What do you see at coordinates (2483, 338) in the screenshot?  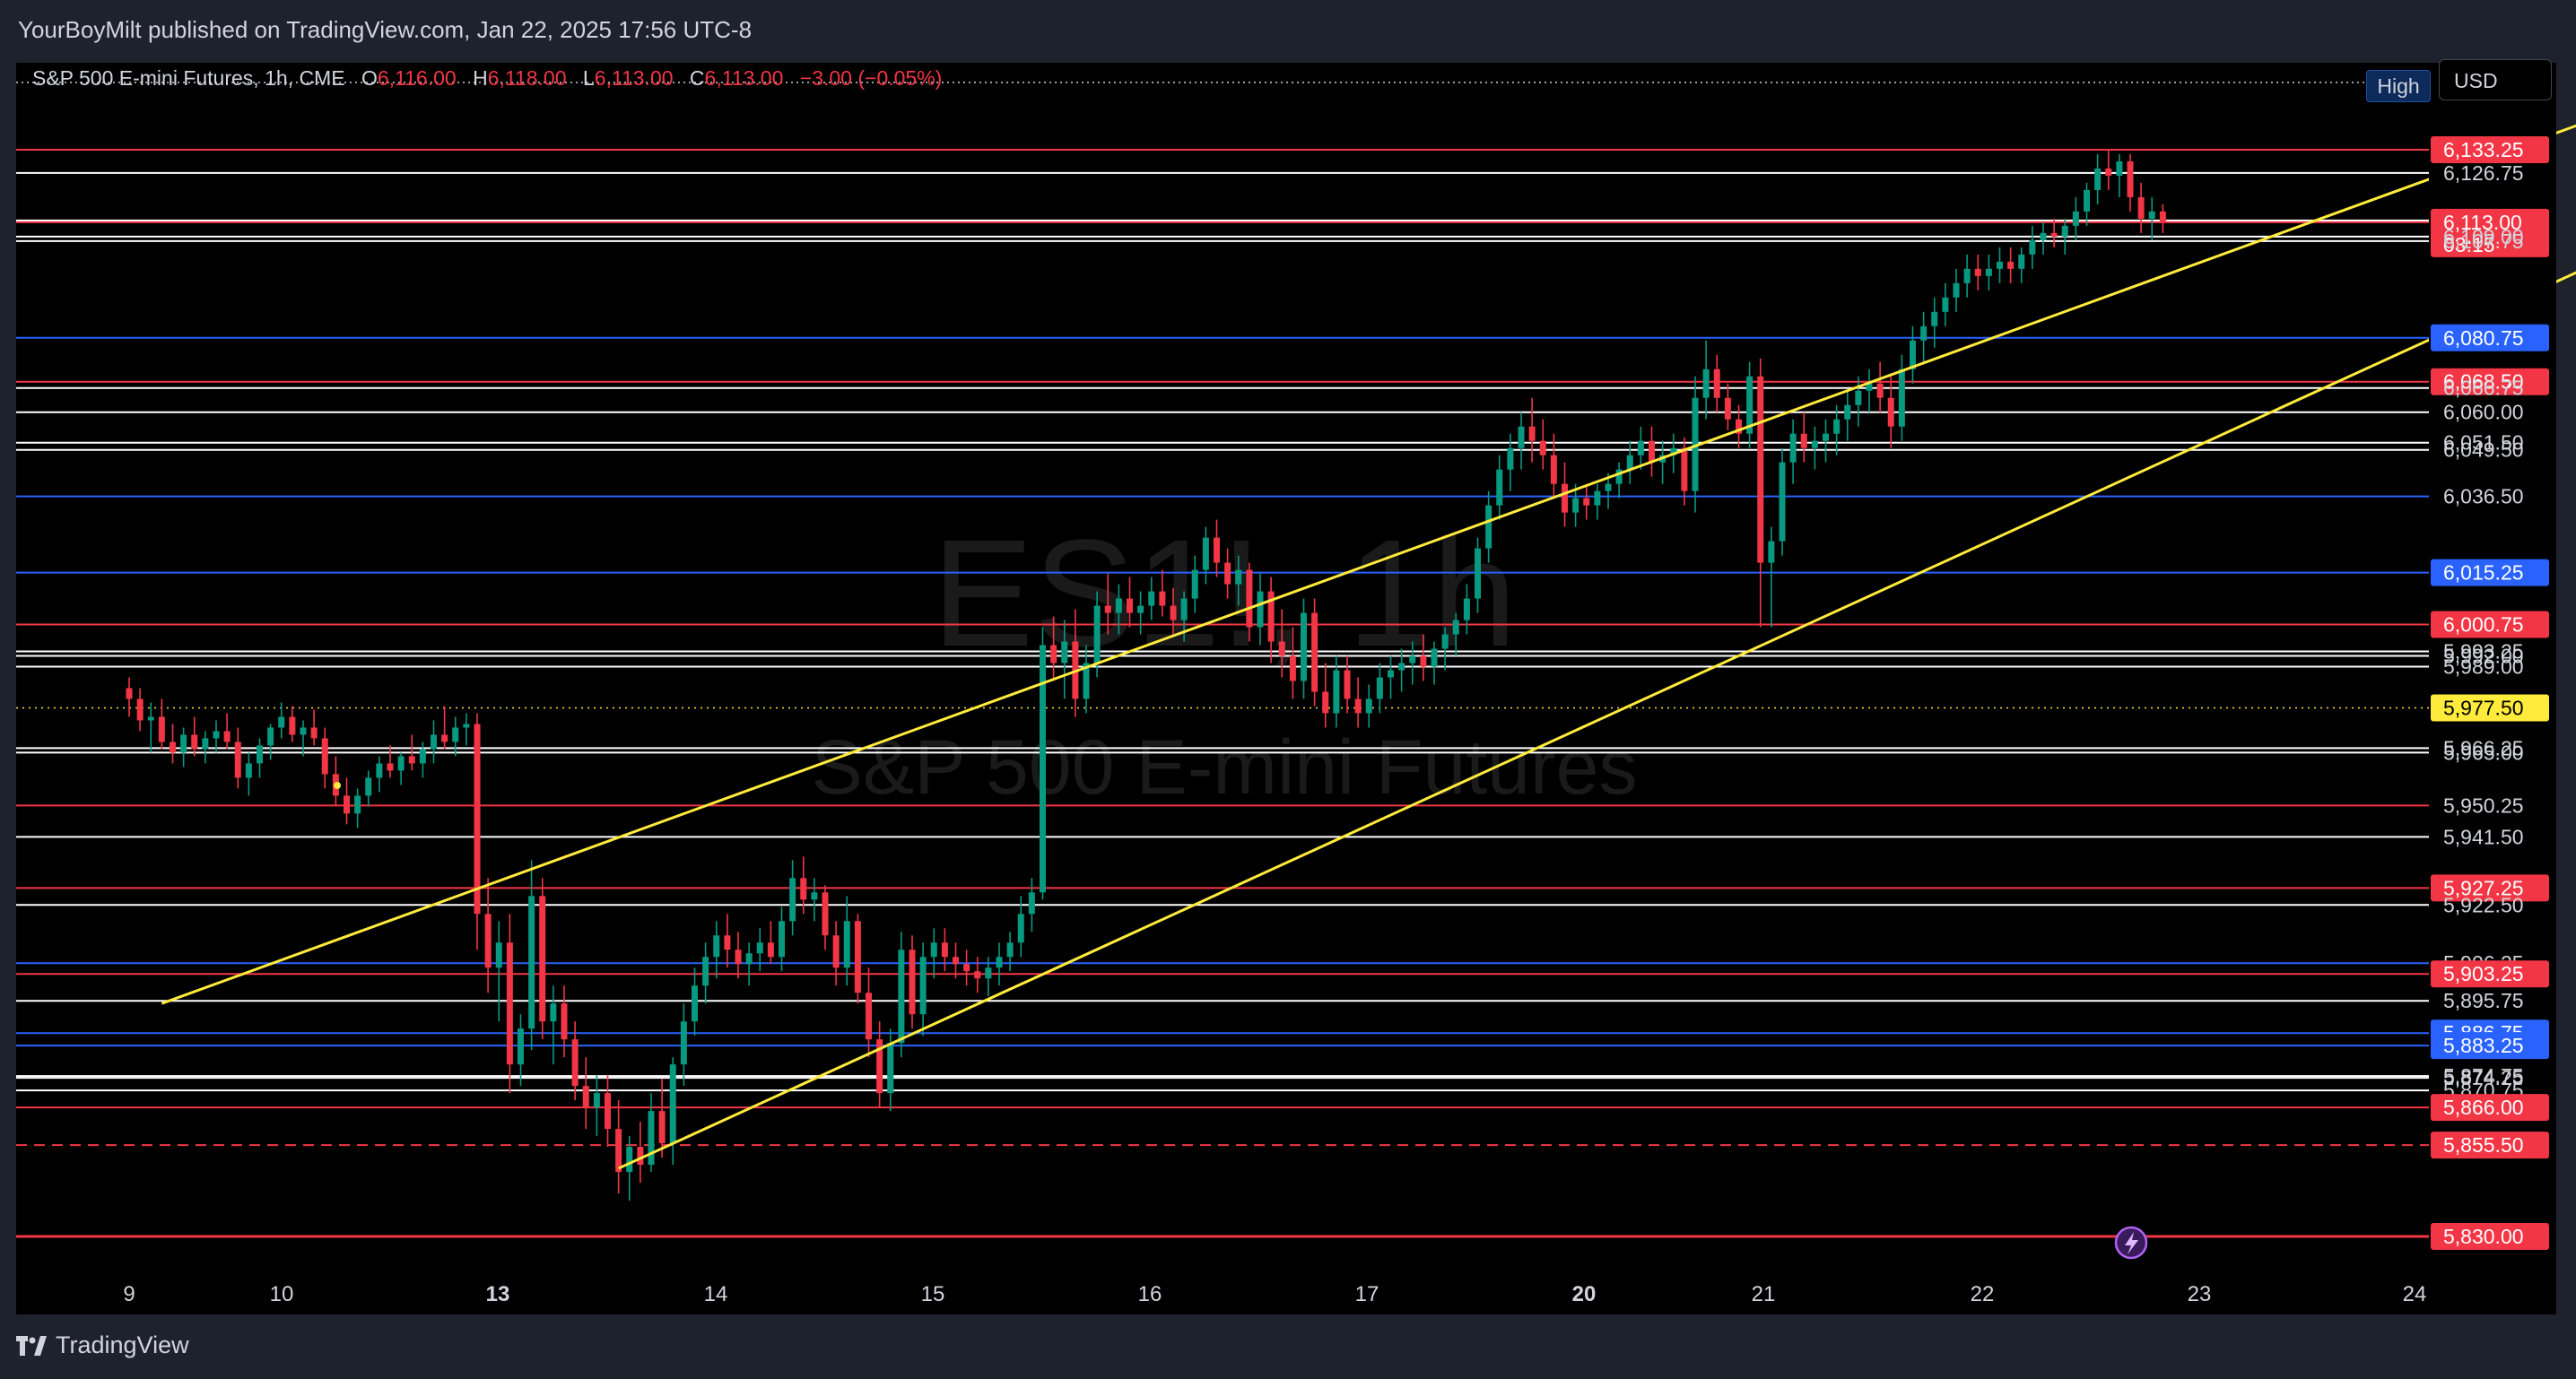 I see `price-label: 6,080.75` at bounding box center [2483, 338].